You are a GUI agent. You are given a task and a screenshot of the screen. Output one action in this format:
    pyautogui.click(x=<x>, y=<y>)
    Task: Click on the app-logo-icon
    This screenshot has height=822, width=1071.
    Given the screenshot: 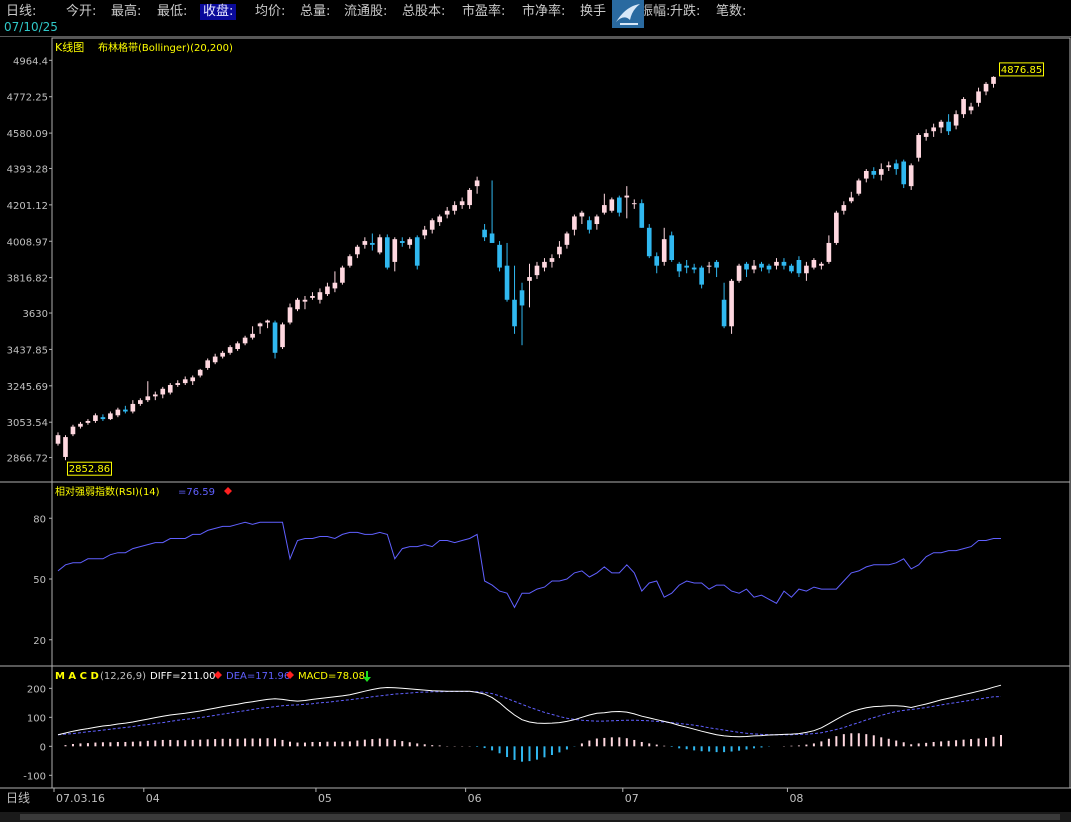 What is the action you would take?
    pyautogui.click(x=628, y=14)
    